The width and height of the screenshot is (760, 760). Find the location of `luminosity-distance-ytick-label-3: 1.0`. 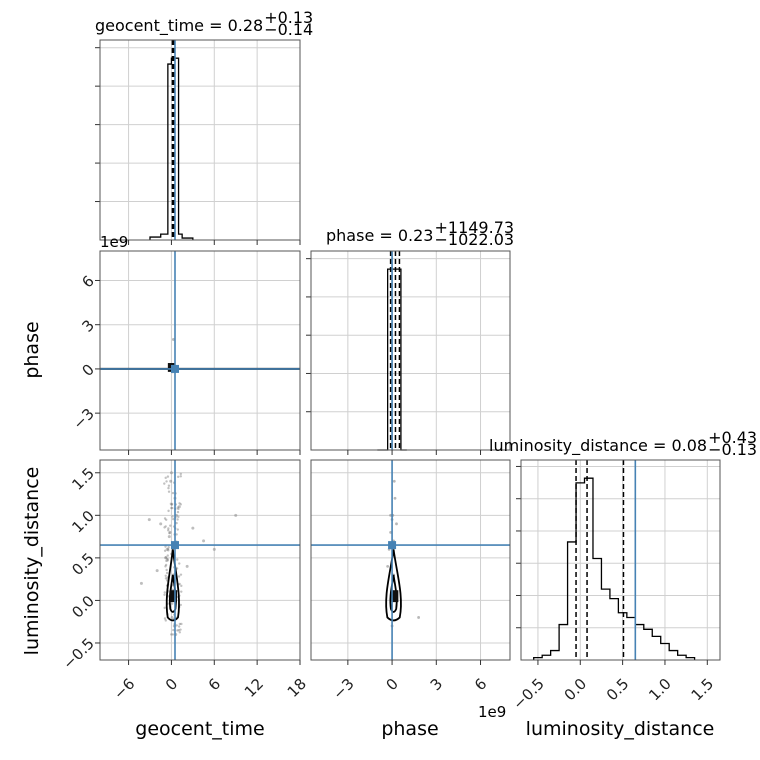

luminosity-distance-ytick-label-3: 1.0 is located at coordinates (83, 522).